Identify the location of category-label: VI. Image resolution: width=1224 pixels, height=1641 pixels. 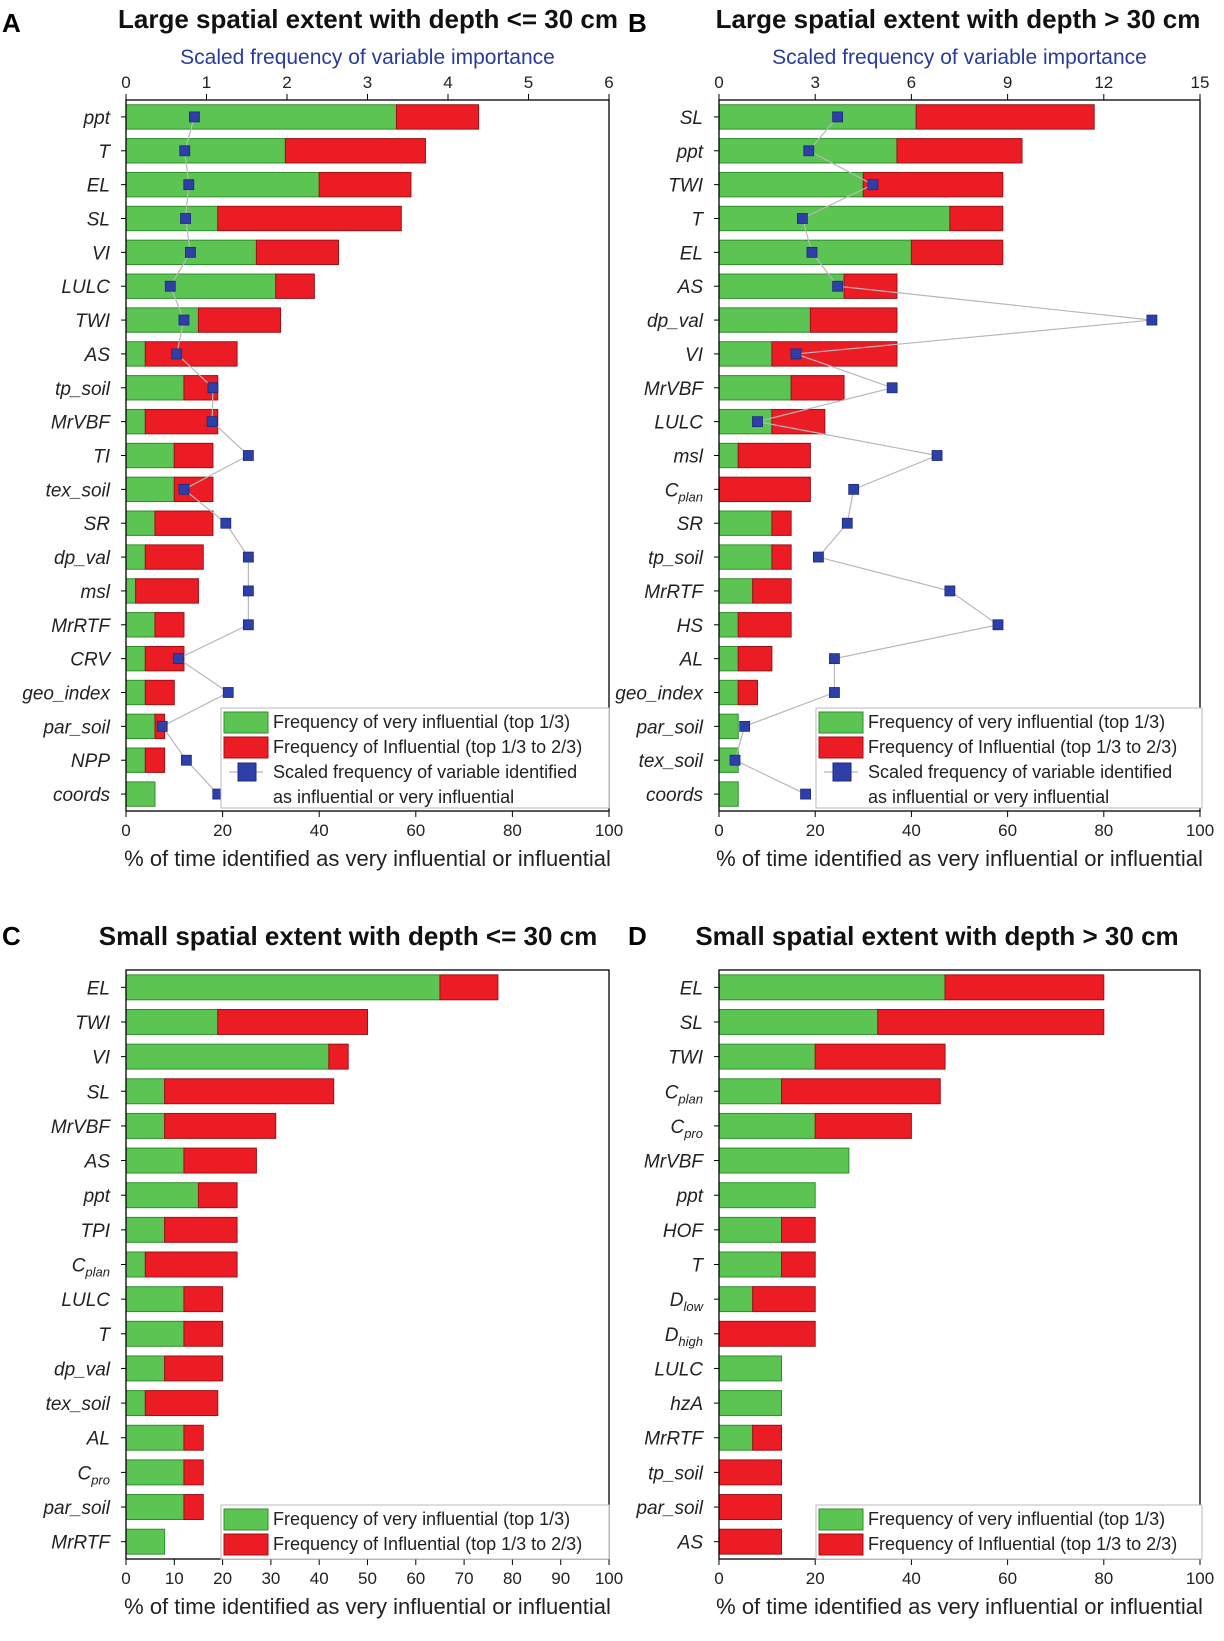
(101, 1058).